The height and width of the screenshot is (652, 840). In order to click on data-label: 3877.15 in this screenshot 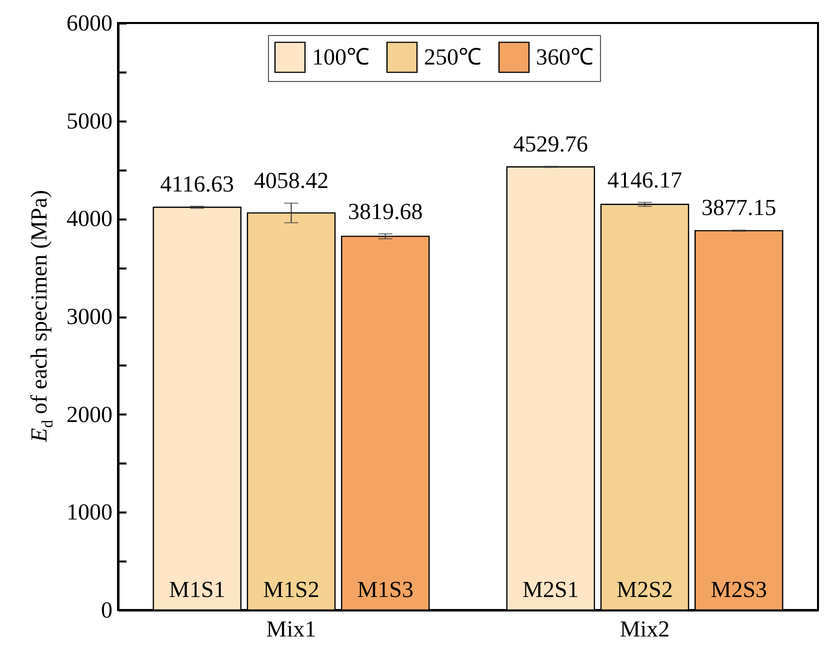, I will do `click(739, 207)`.